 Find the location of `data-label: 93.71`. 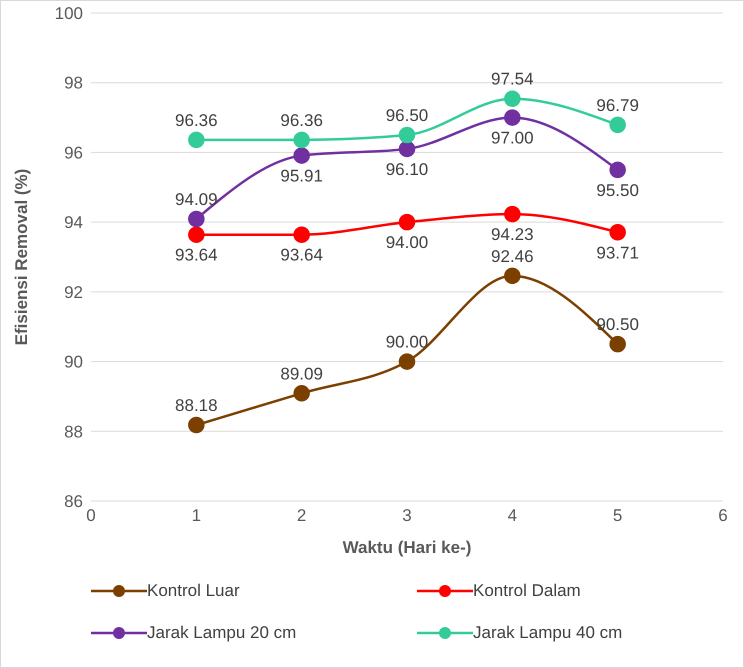

data-label: 93.71 is located at coordinates (617, 252).